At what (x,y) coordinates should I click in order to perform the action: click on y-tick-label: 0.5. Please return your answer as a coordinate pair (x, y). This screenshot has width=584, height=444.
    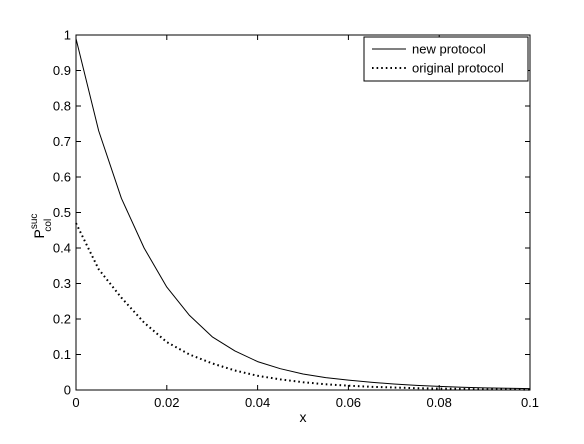
    Looking at the image, I should click on (62, 212).